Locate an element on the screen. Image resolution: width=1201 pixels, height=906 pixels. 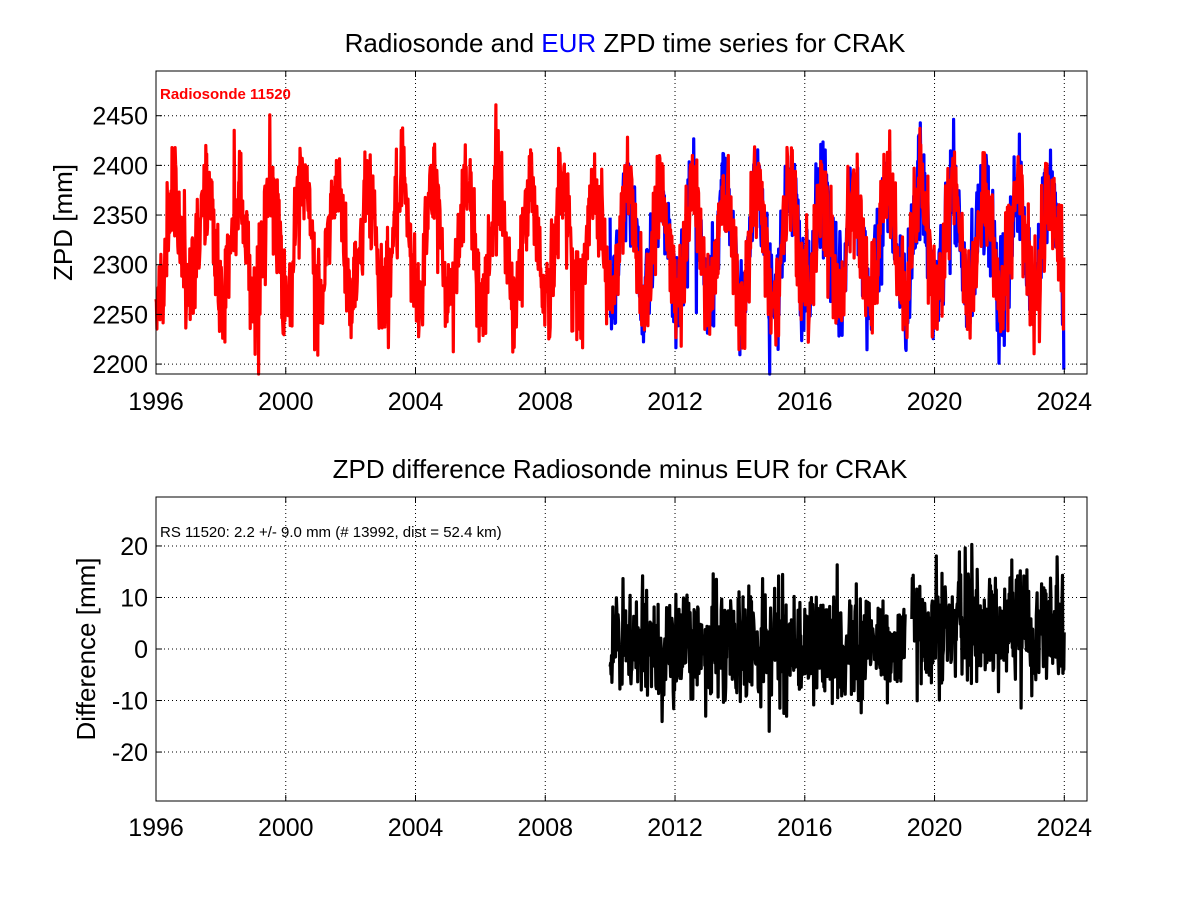
top-annotation: Radiosonde 11520 is located at coordinates (225, 94).